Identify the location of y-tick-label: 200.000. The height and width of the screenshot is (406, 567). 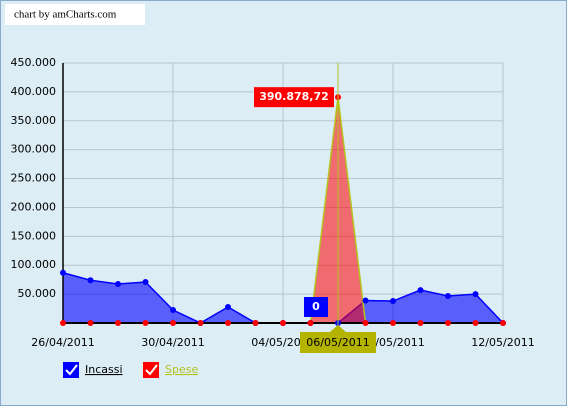
(34, 206).